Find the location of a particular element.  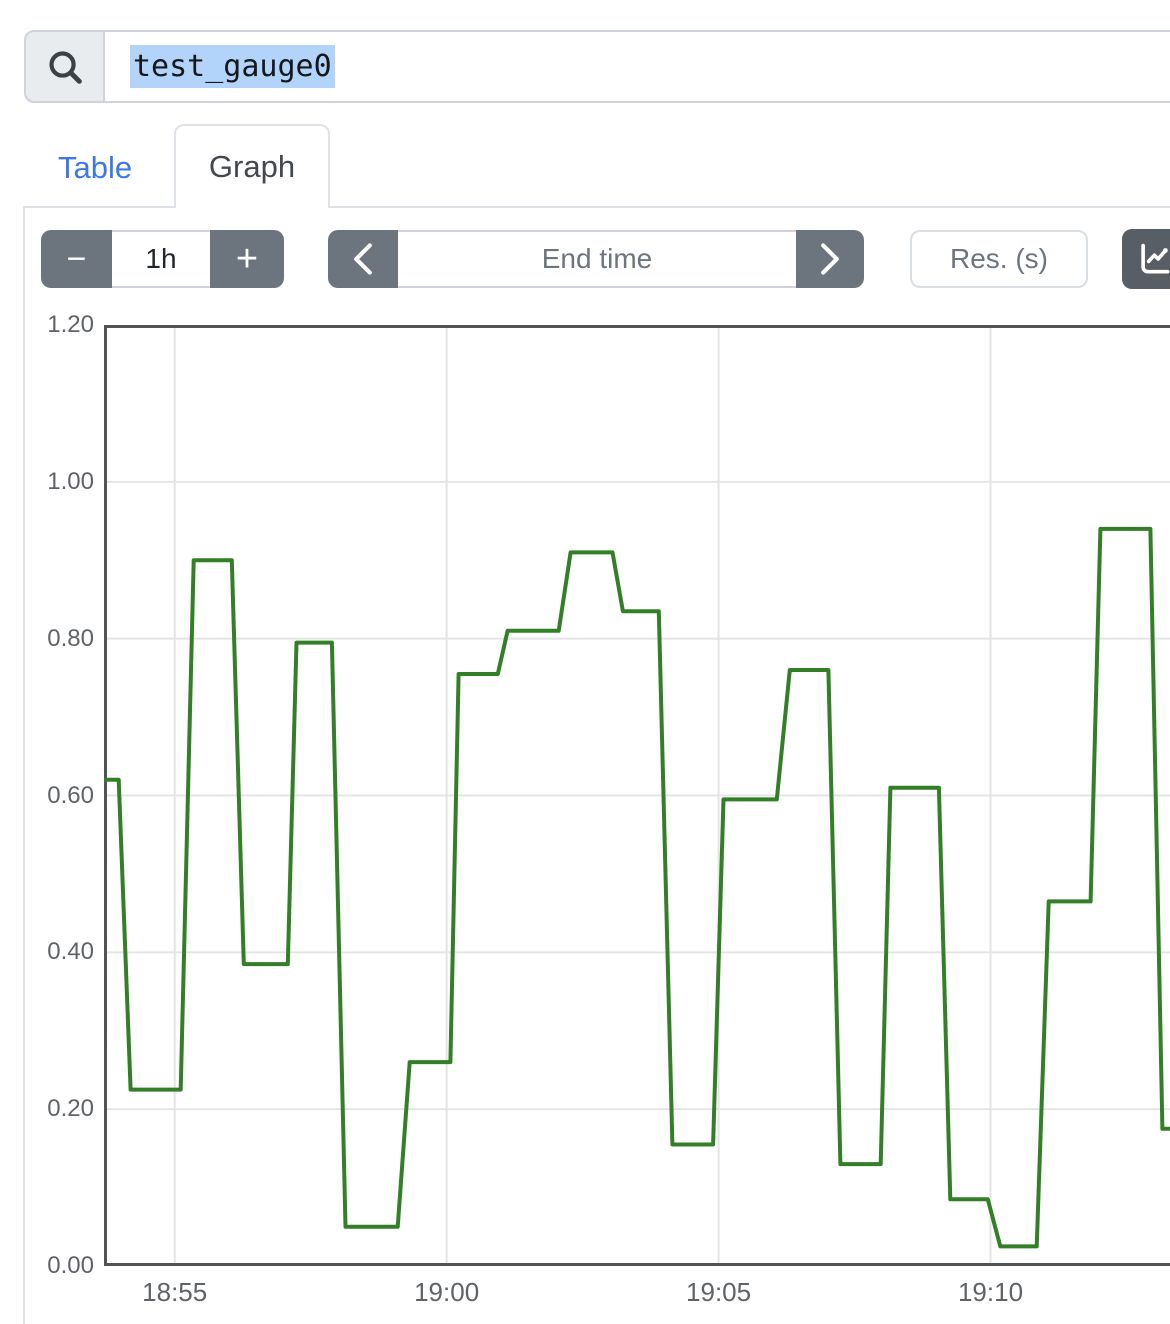

shift-time-forward-button is located at coordinates (830, 259).